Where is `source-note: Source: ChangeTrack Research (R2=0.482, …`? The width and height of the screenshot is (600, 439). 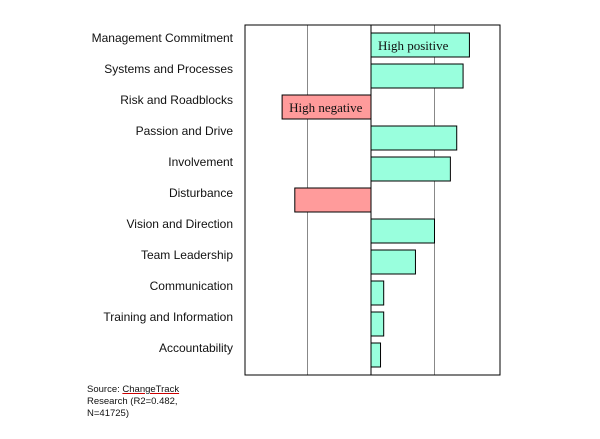 source-note: Source: ChangeTrack Research (R2=0.482, … is located at coordinates (152, 402).